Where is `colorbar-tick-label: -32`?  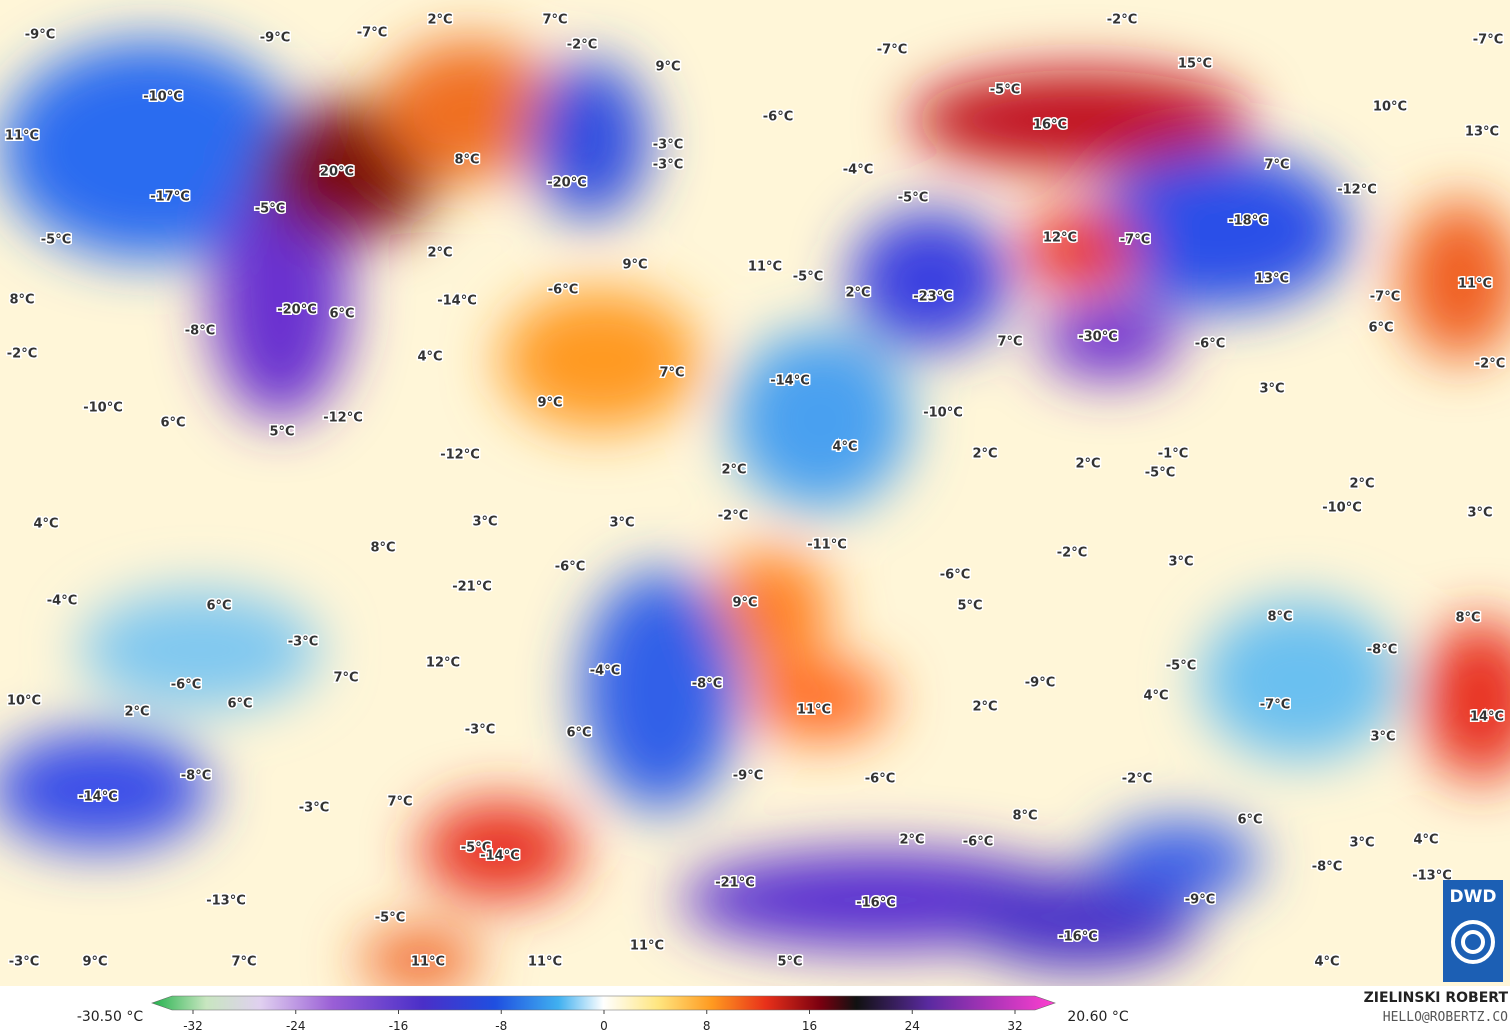
colorbar-tick-label: -32 is located at coordinates (193, 1026).